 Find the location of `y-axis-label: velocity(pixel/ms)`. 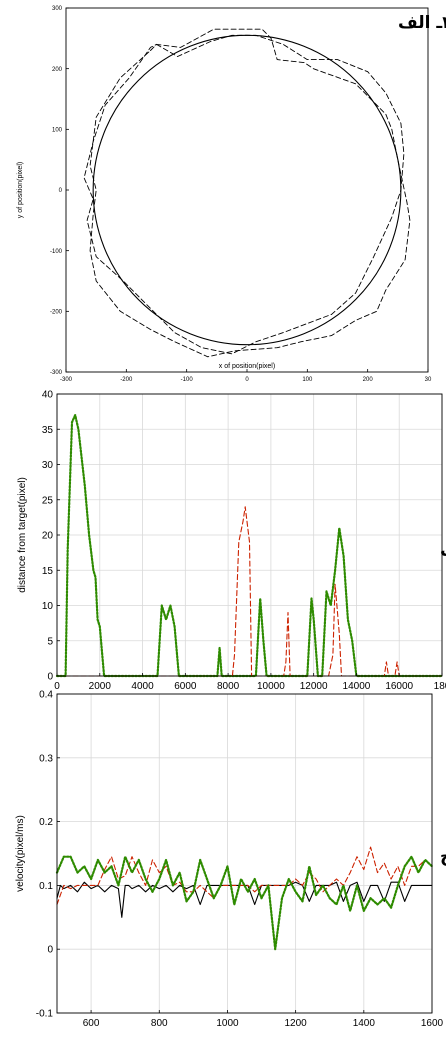

y-axis-label: velocity(pixel/ms) is located at coordinates (20, 853).